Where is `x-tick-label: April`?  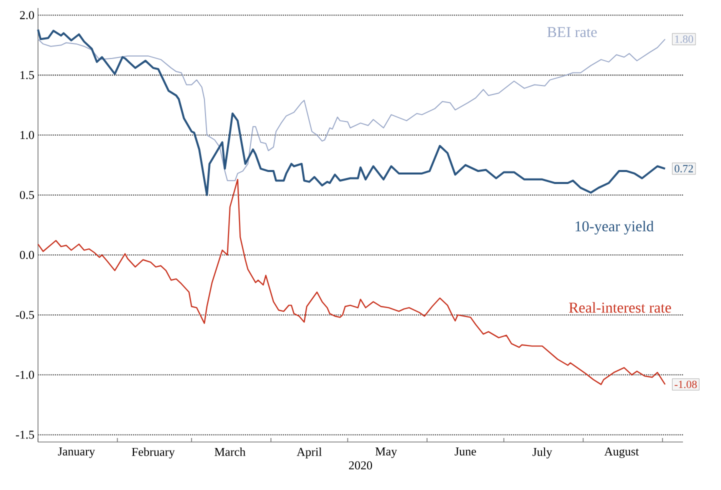 x-tick-label: April is located at coordinates (309, 453).